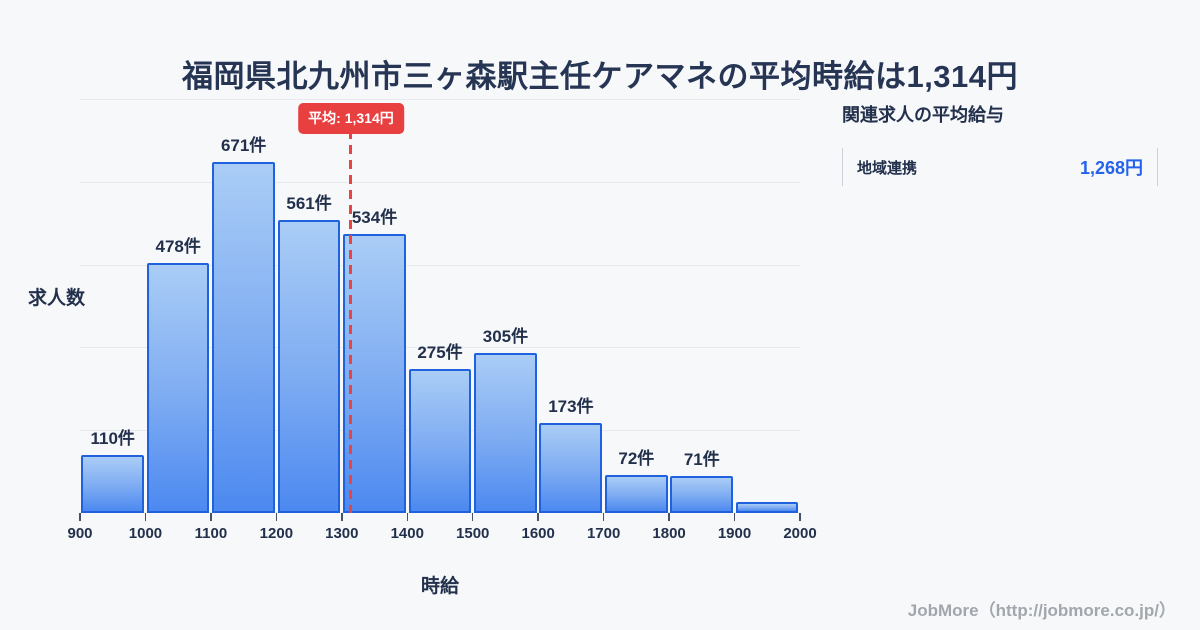  Describe the element at coordinates (57, 298) in the screenshot. I see `y-axis-title: 求人数` at that location.